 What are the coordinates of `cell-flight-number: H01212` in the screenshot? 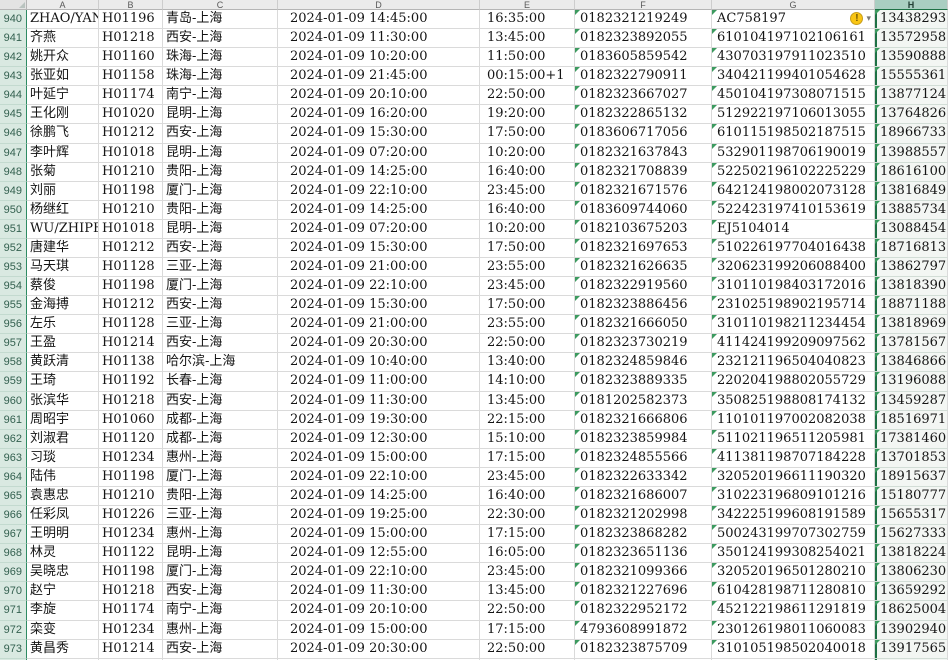 It's located at (131, 306).